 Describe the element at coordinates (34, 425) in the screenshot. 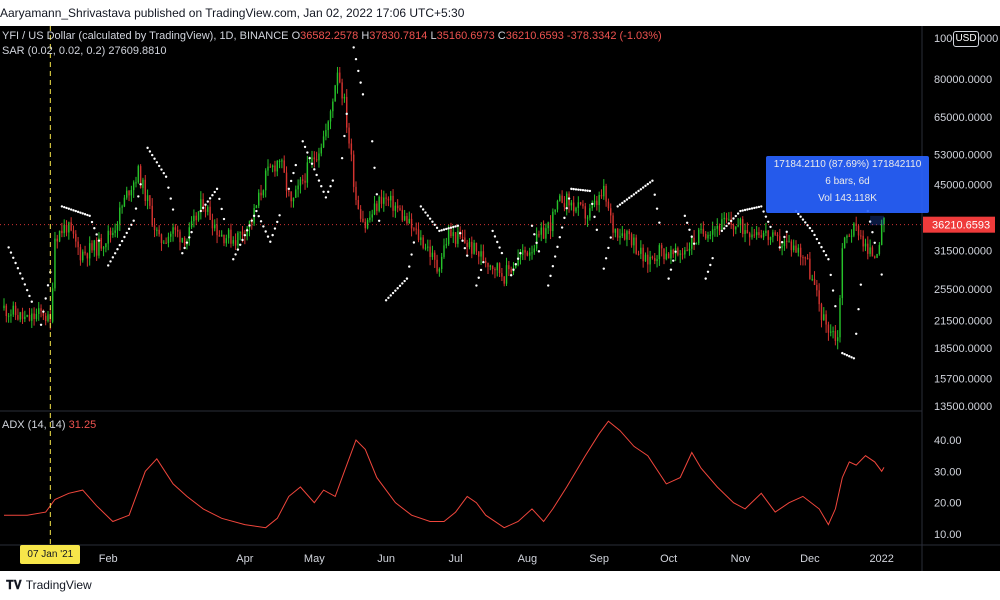

I see `adx-label: ADX (14, 14)` at that location.